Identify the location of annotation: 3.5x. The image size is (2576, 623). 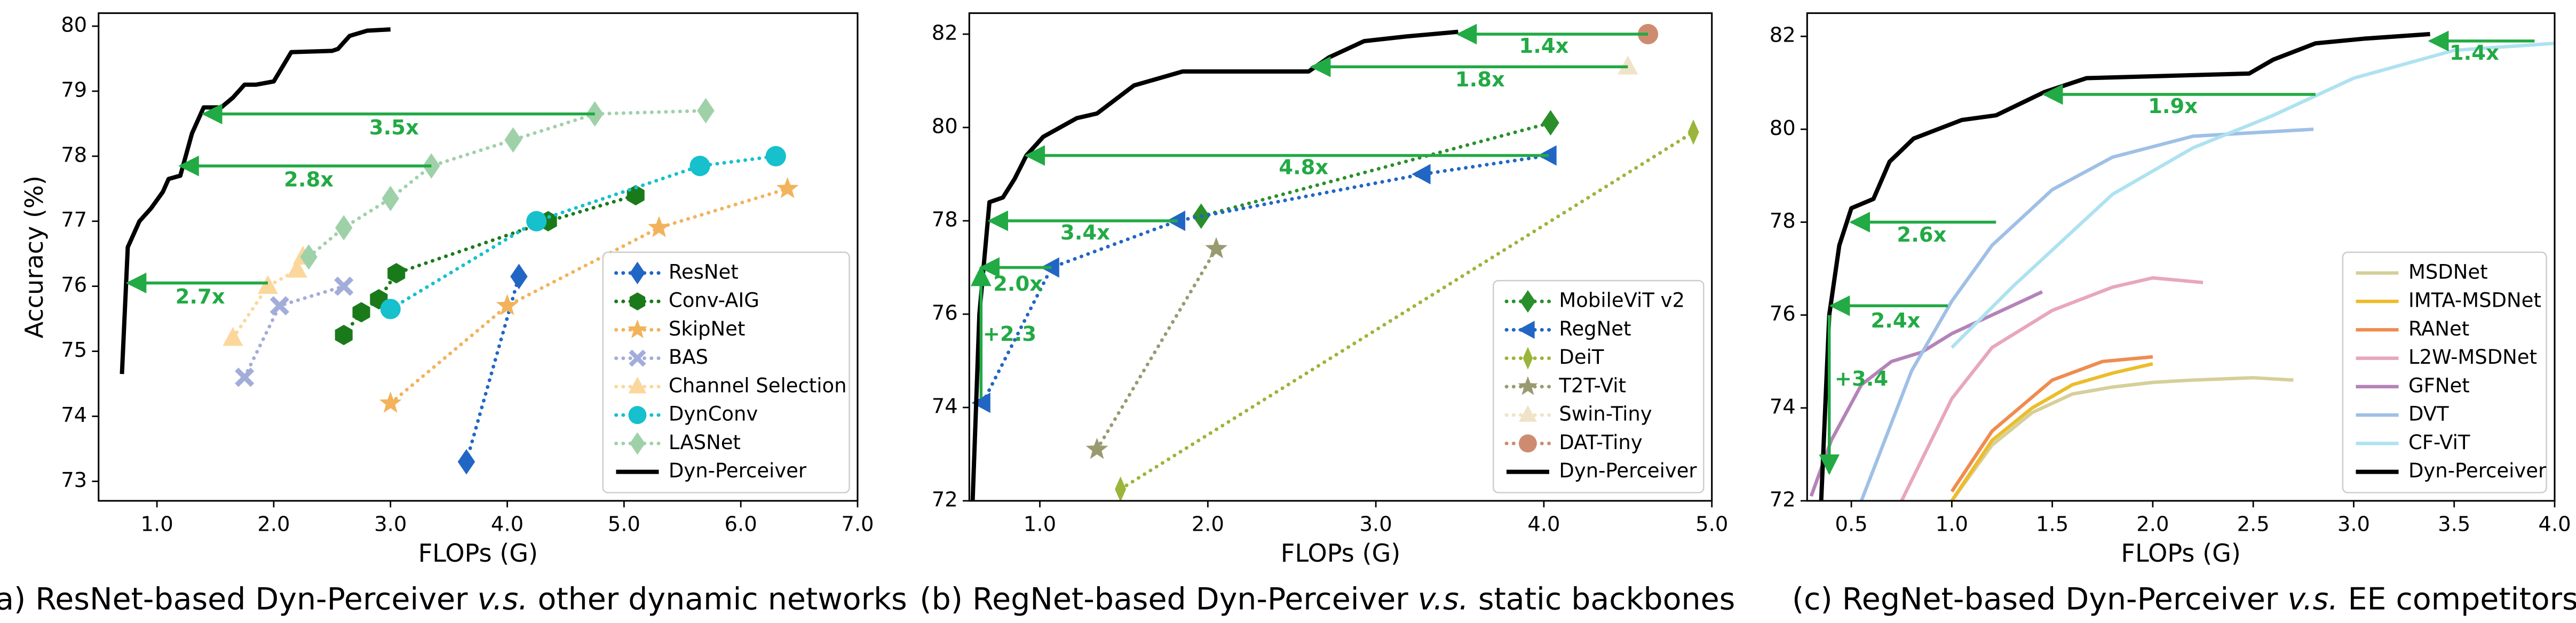
(394, 128).